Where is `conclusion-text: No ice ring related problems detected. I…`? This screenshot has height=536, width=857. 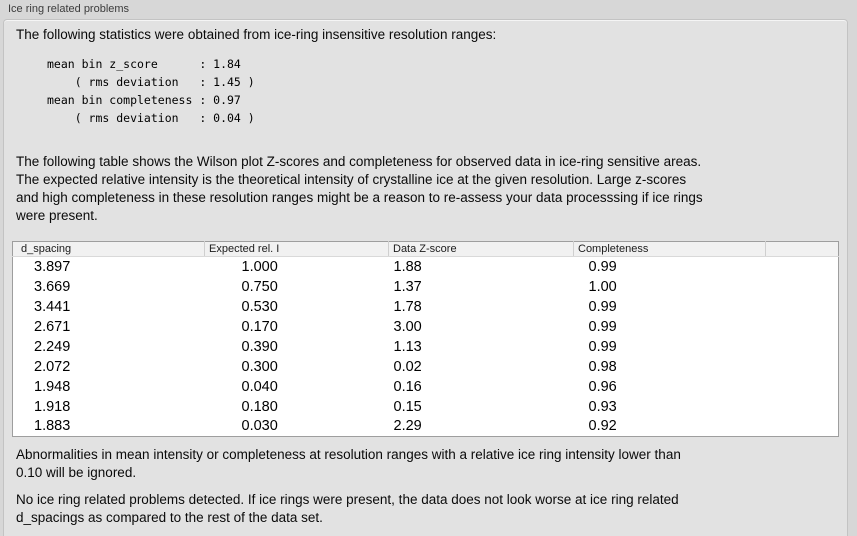 conclusion-text: No ice ring related problems detected. I… is located at coordinates (347, 508).